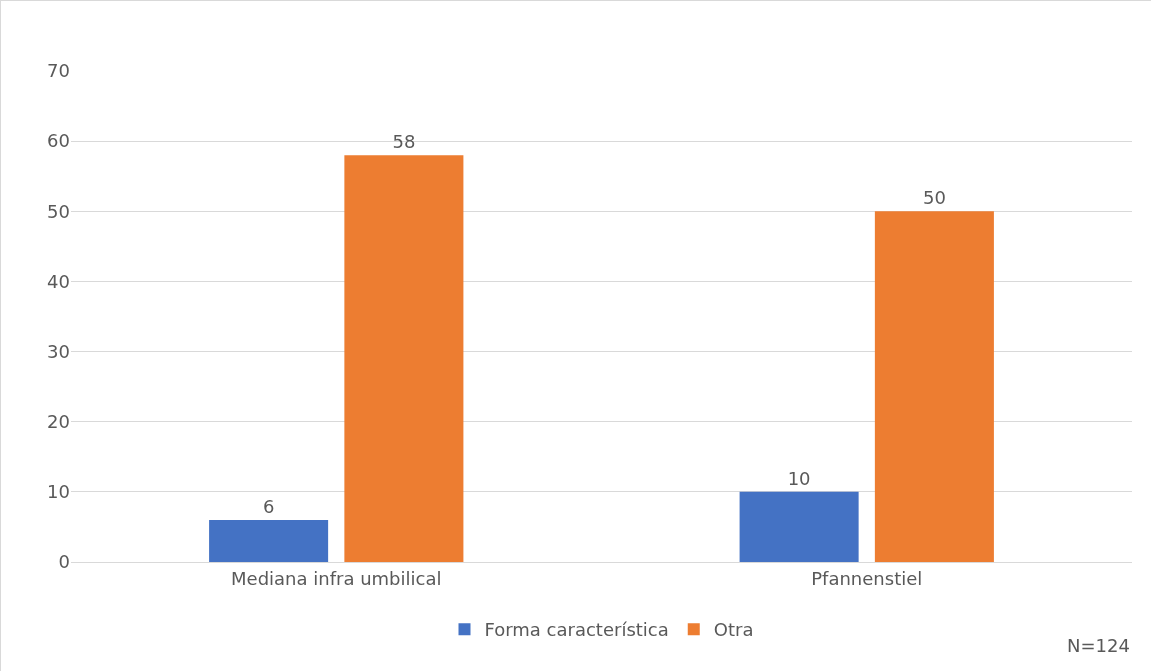 The width and height of the screenshot is (1151, 671). What do you see at coordinates (934, 198) in the screenshot?
I see `data-label: 50` at bounding box center [934, 198].